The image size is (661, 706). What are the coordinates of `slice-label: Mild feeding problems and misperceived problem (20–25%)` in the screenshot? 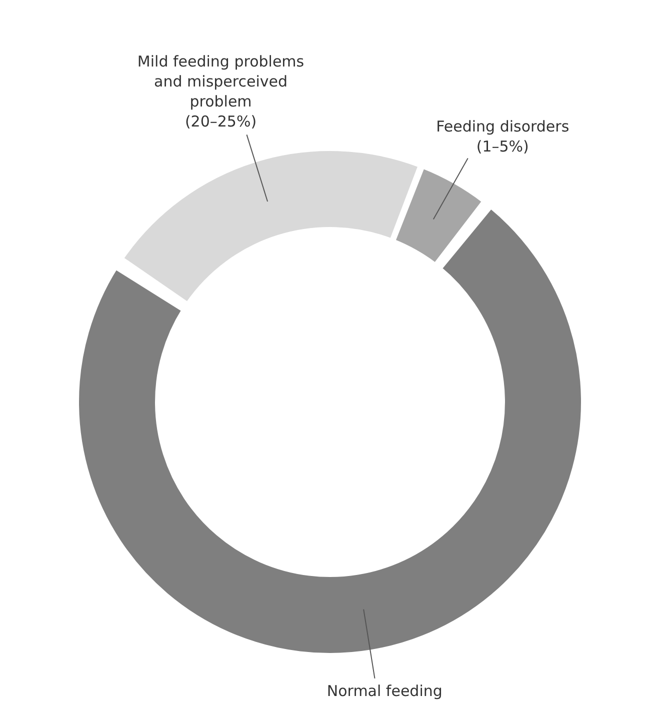 It's located at (220, 91).